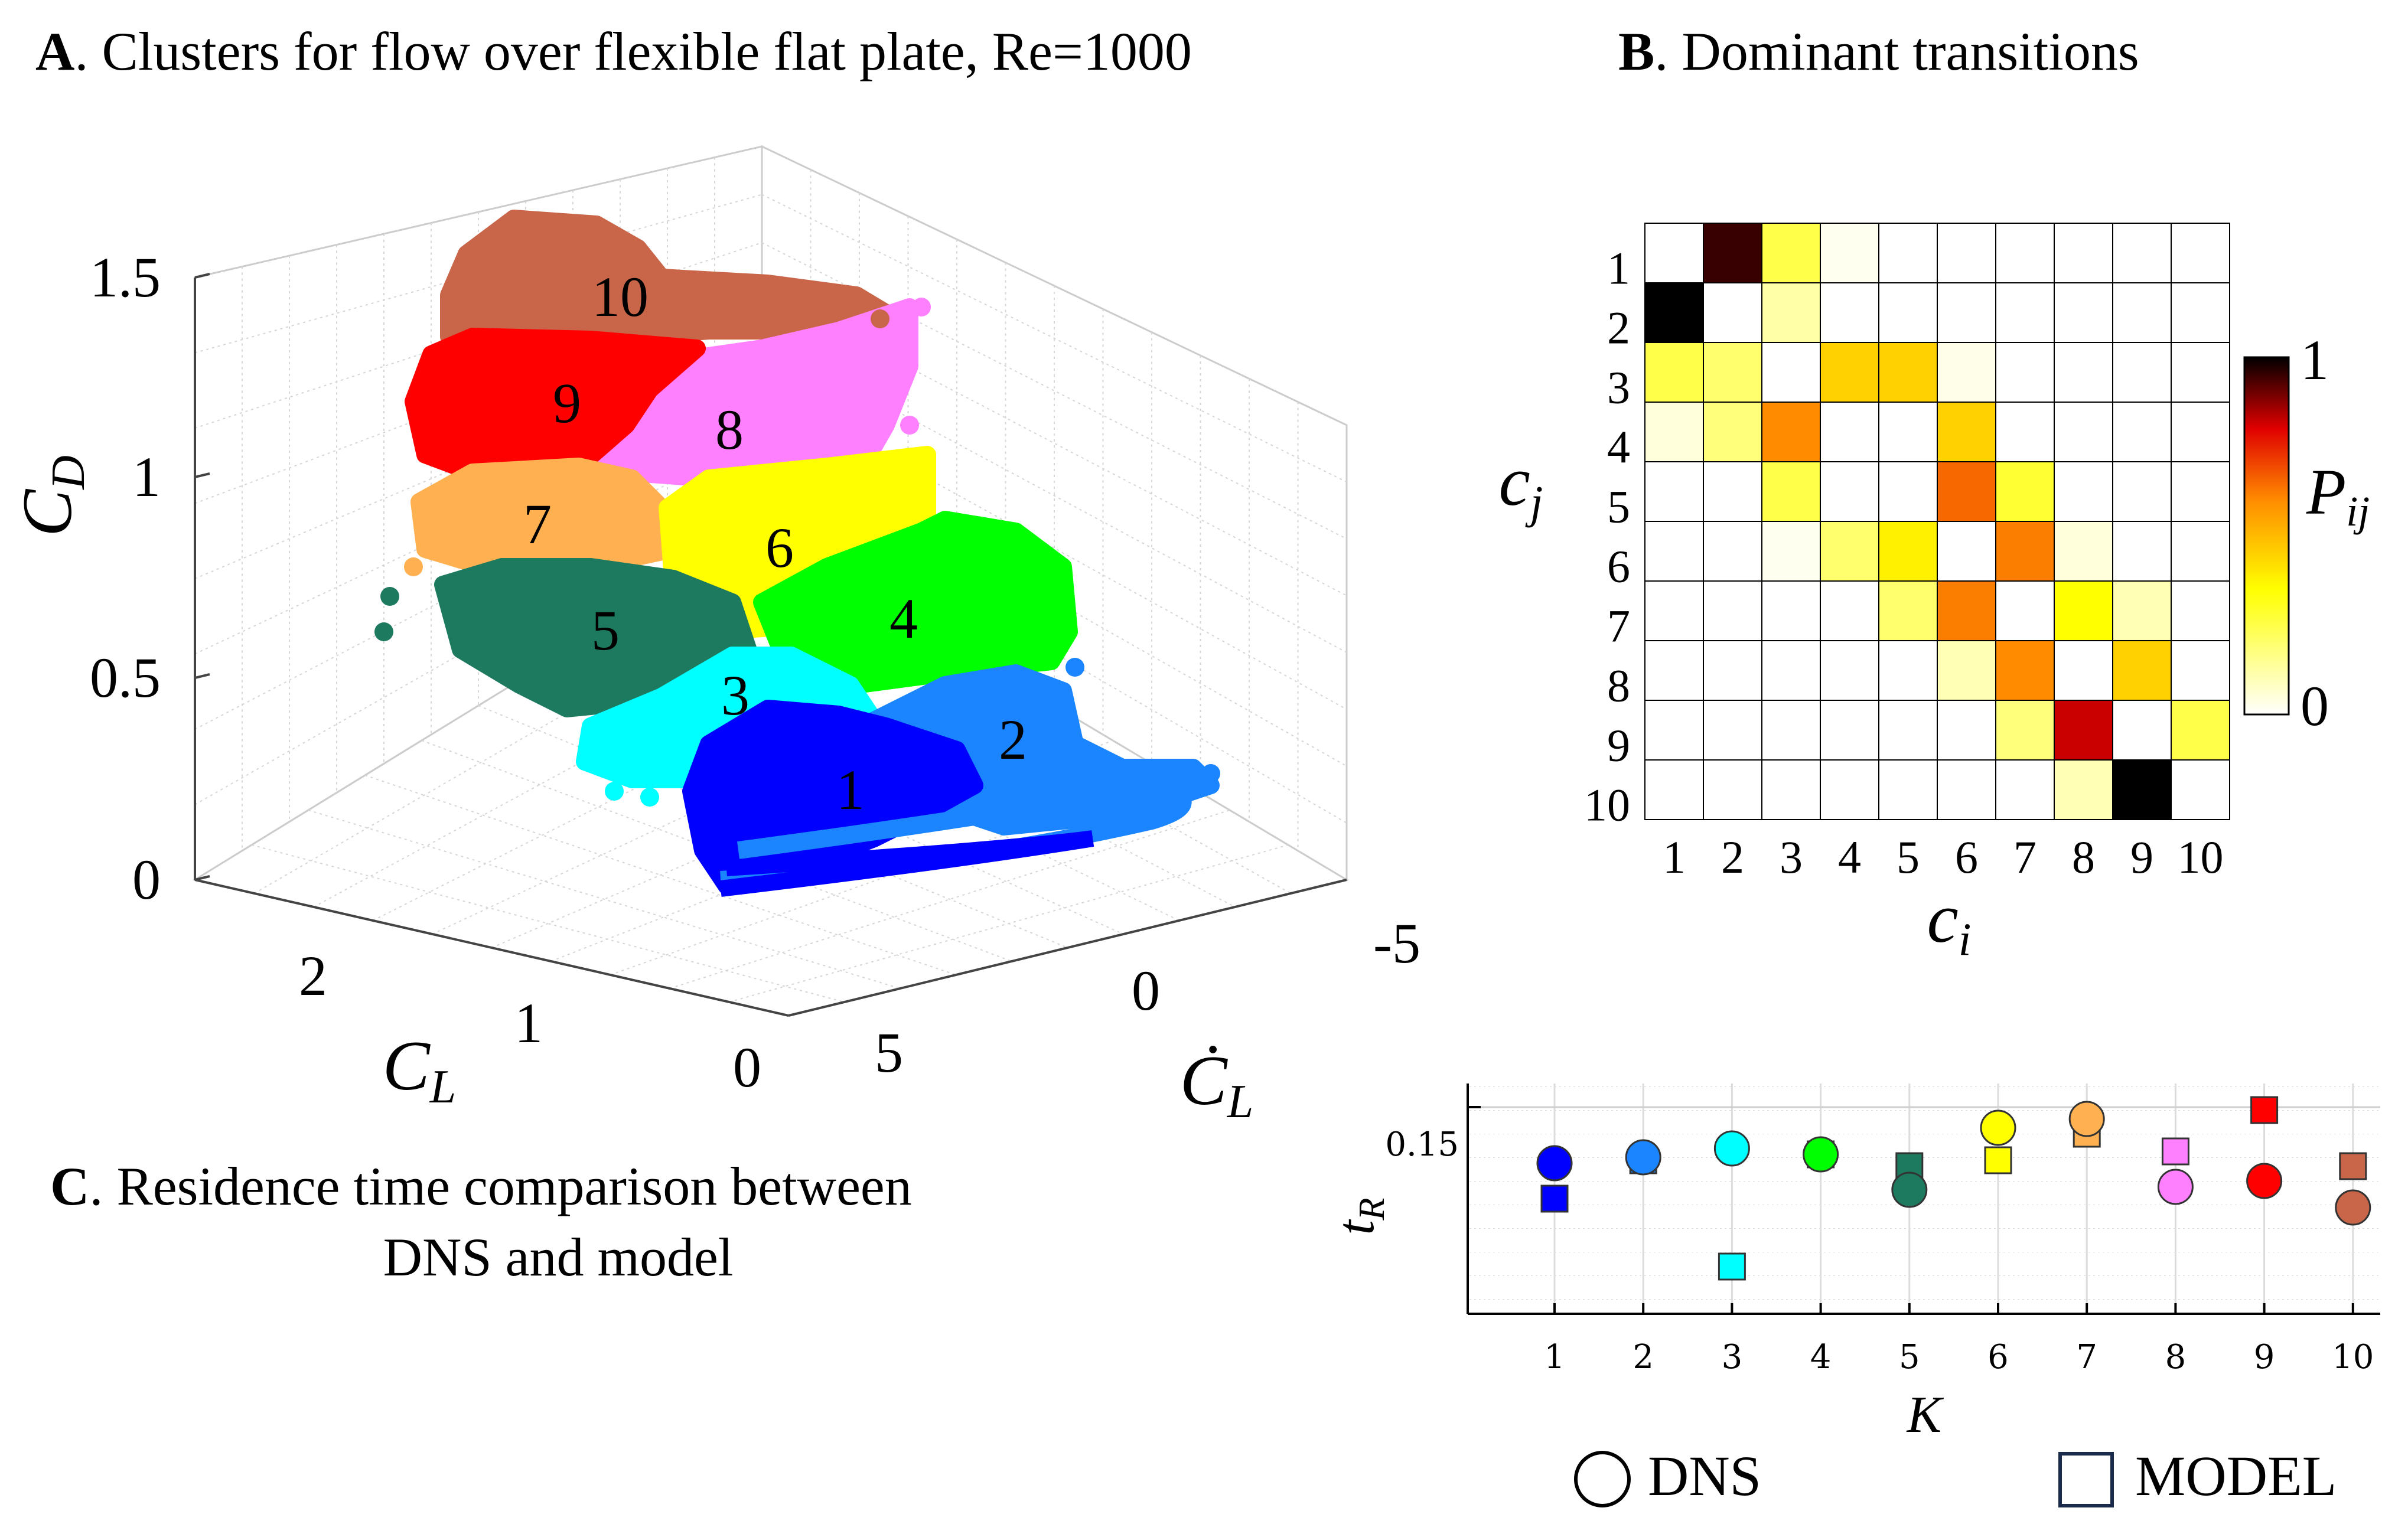 This screenshot has height=1524, width=2408. Describe the element at coordinates (1146, 990) in the screenshot. I see `y-tick-label: 0` at that location.